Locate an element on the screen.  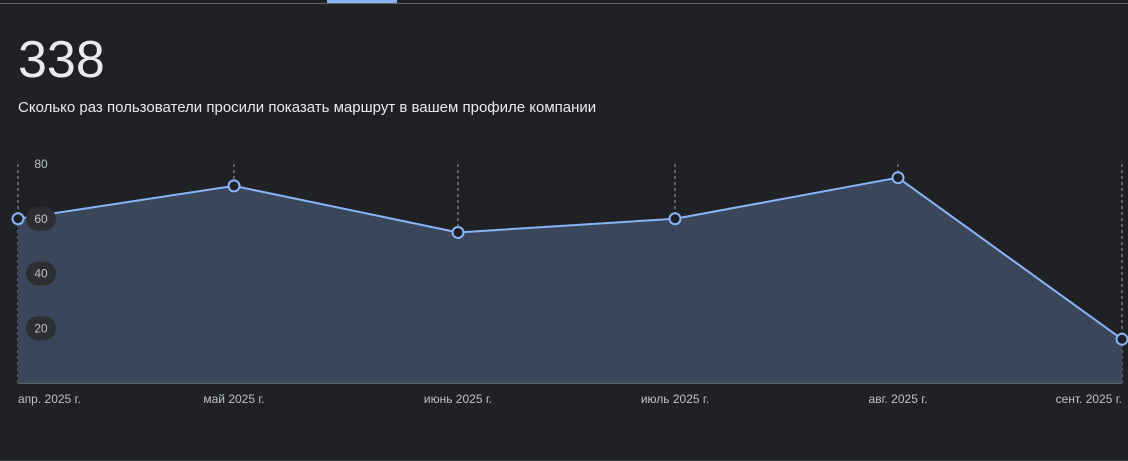
metric-value: 338 is located at coordinates (61, 60).